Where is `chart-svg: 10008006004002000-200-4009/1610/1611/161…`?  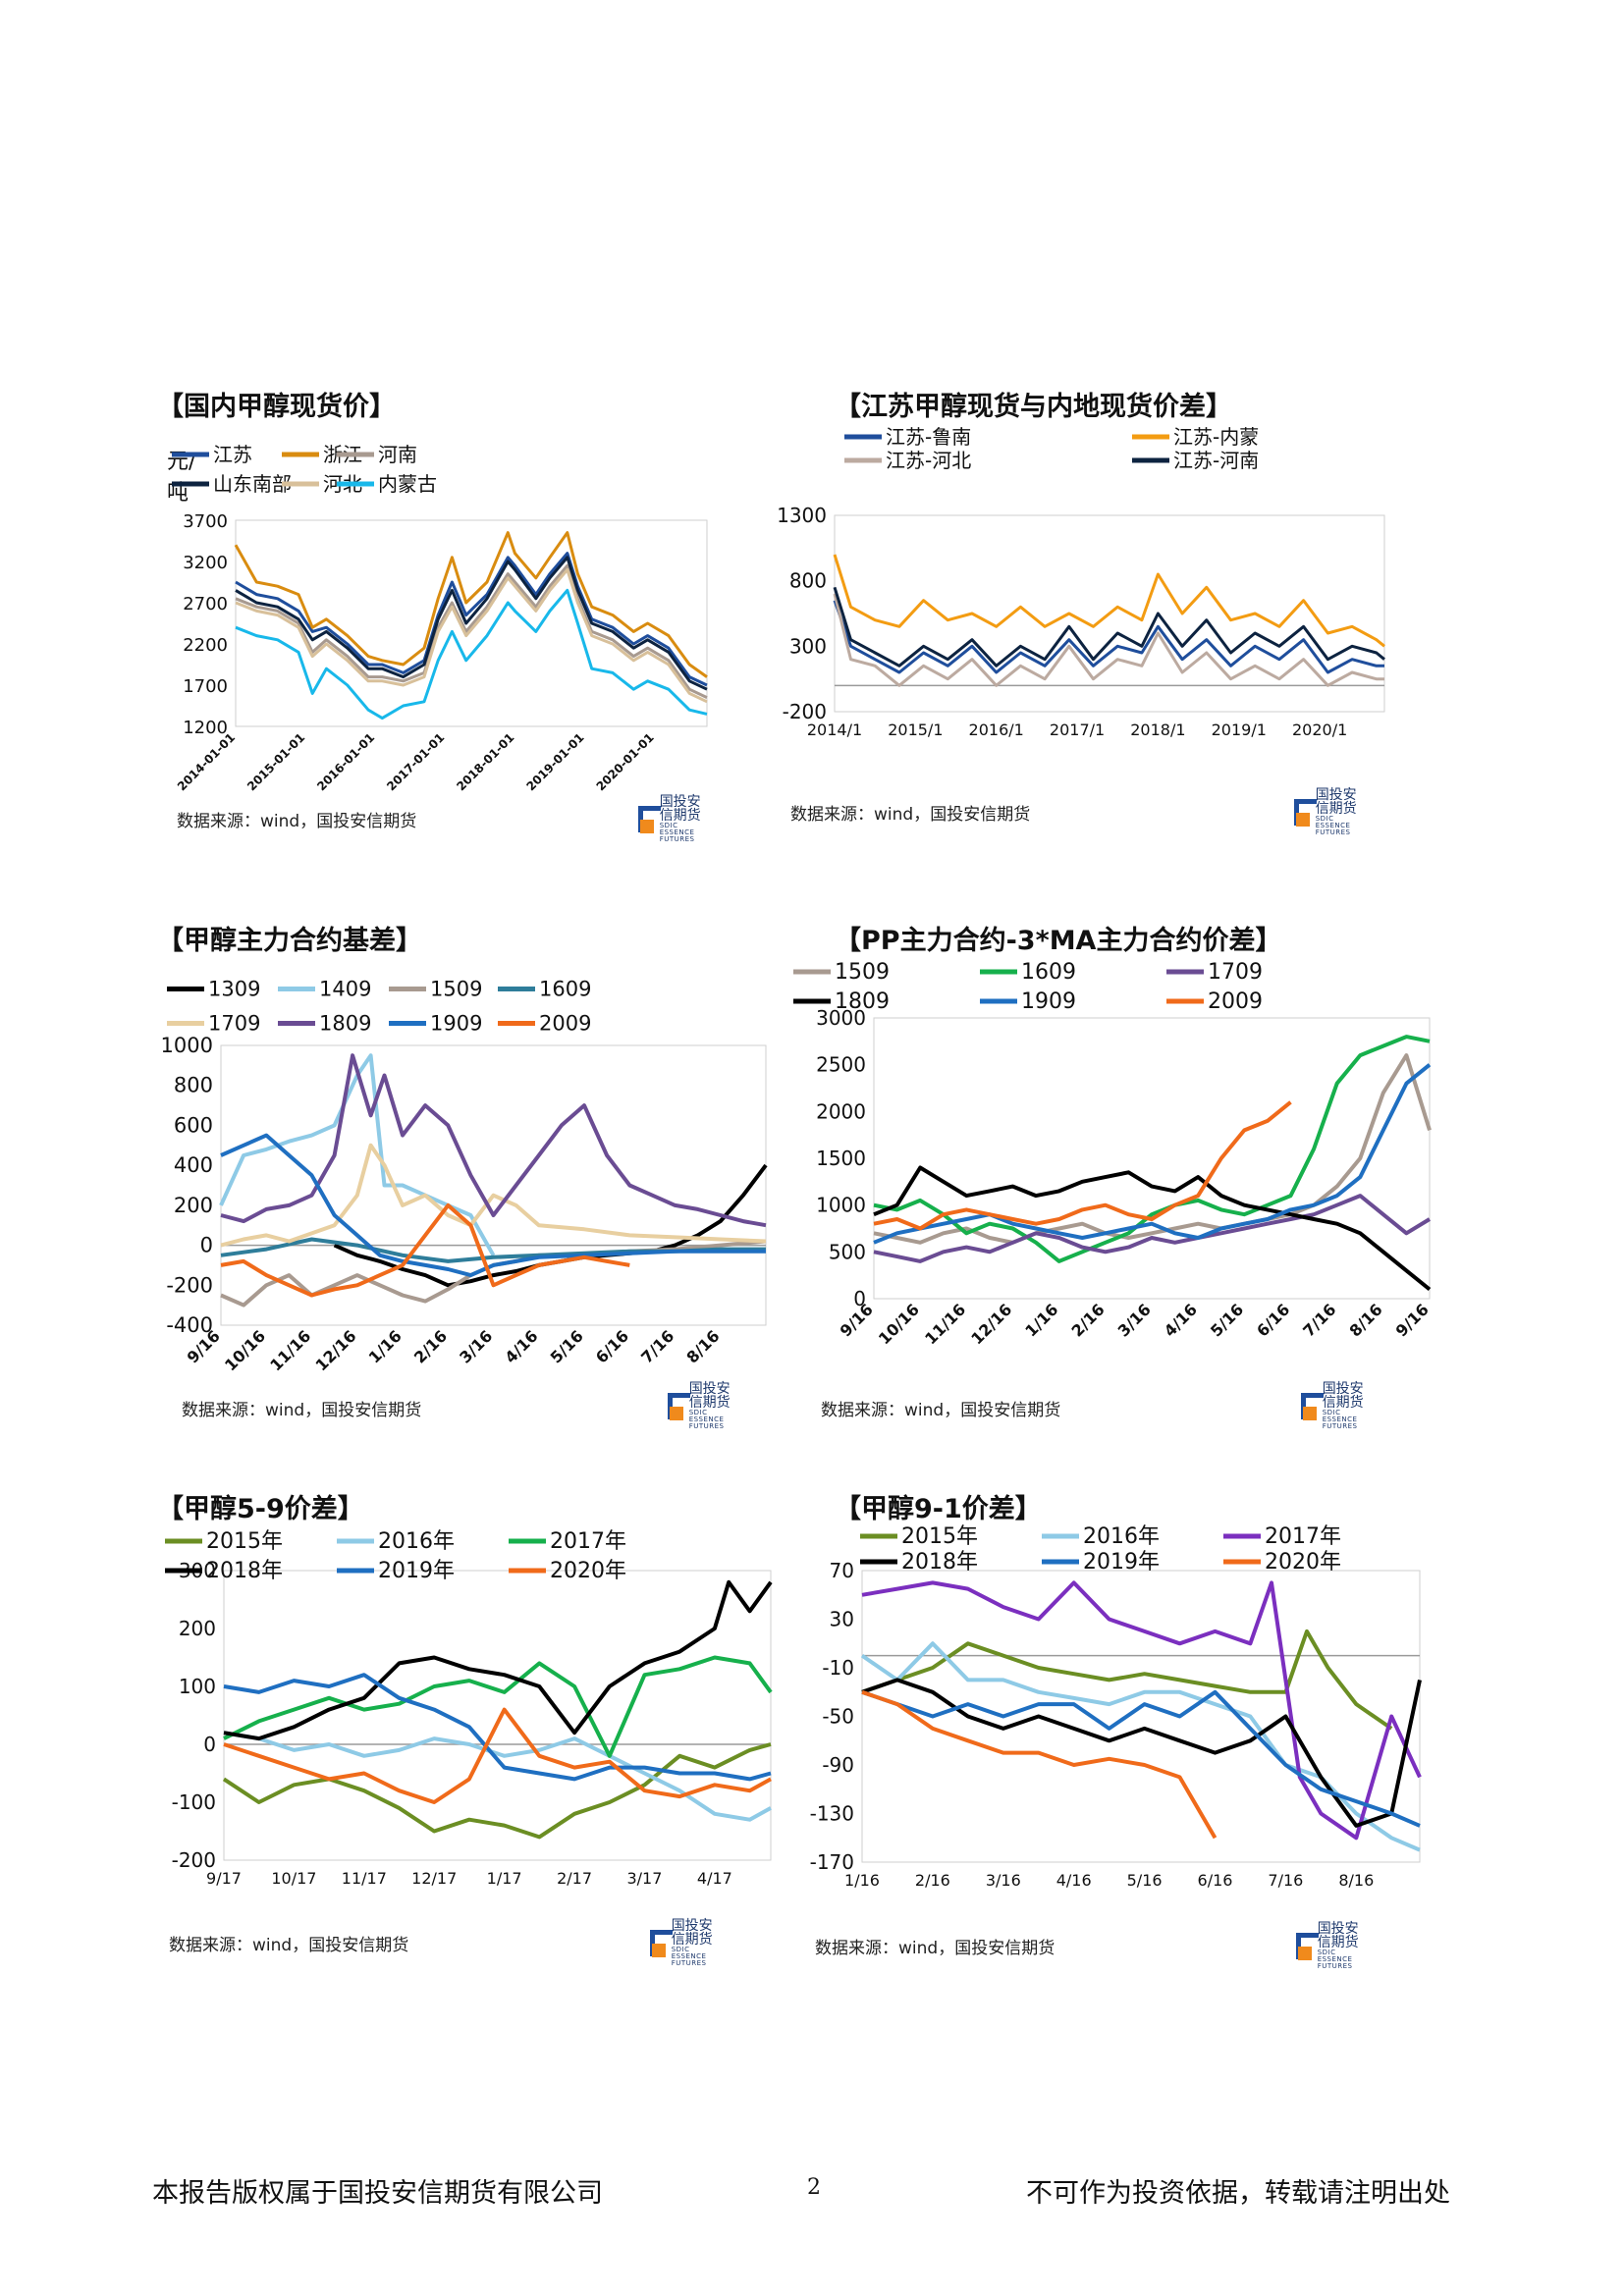 chart-svg: 10008006004002000-200-4009/1610/1611/161… is located at coordinates (464, 1176).